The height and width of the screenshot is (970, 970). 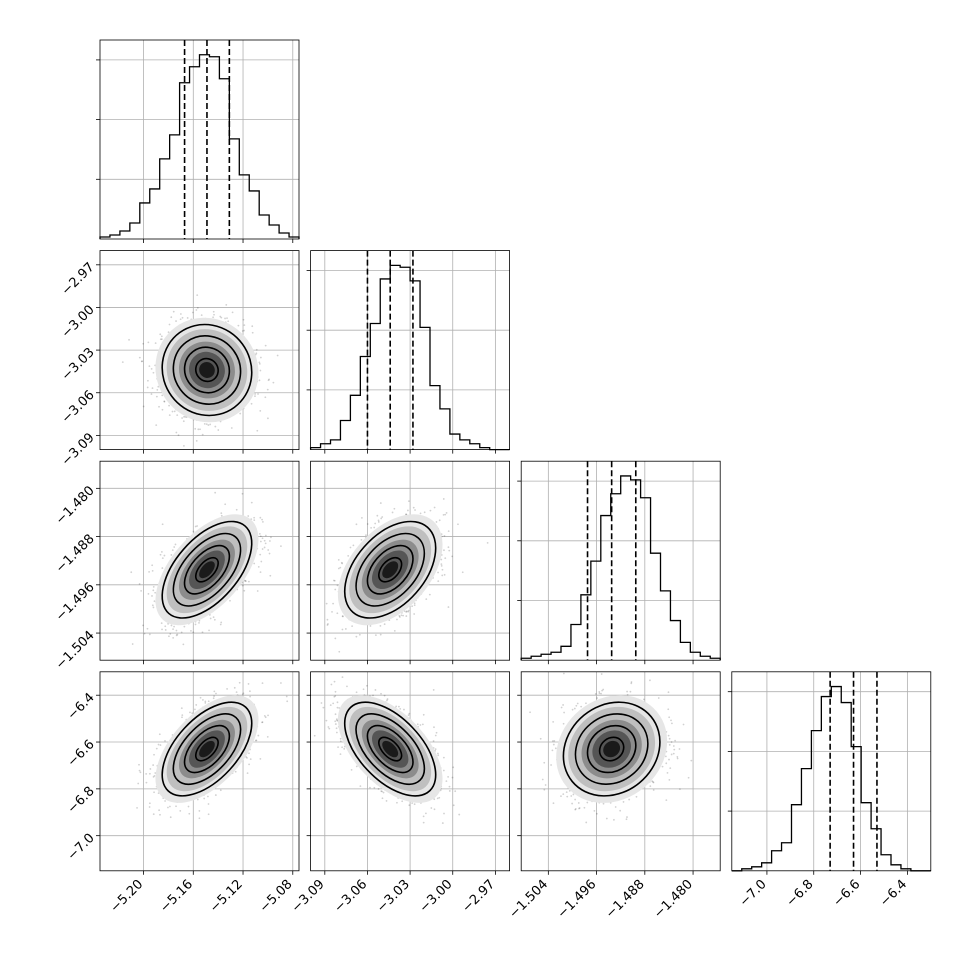 I want to click on panel-frame, so click(x=199, y=560).